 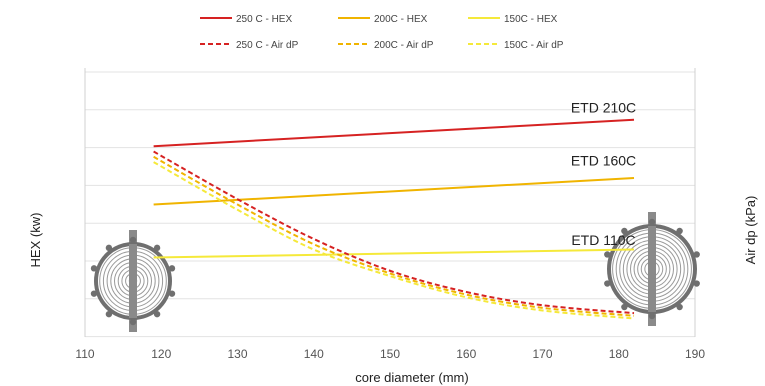 I want to click on legend-label: 200C - HEX, so click(x=401, y=19).